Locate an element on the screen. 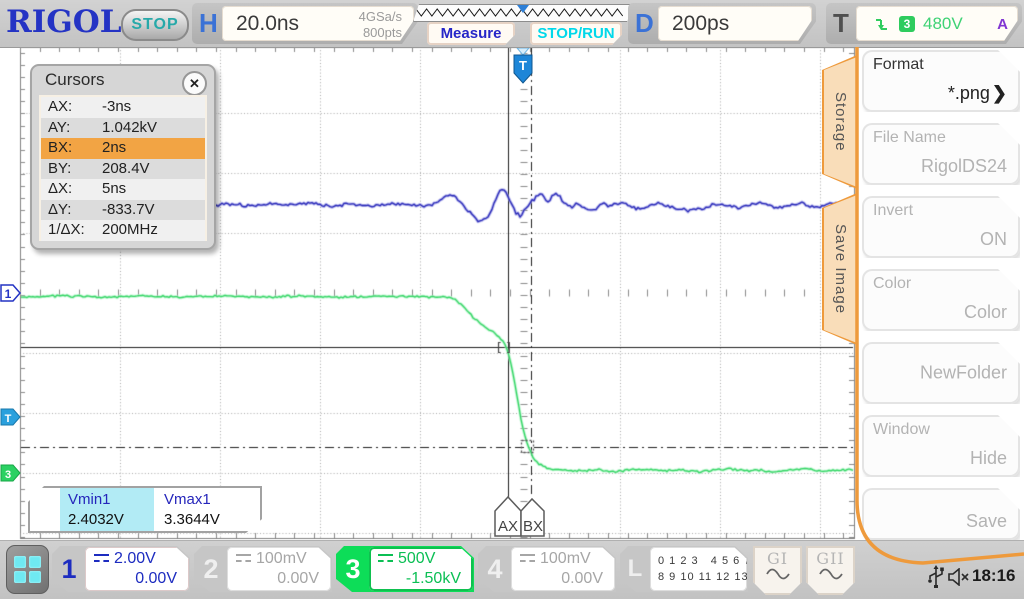  cursor-row-value: 1.042kV is located at coordinates (130, 127).